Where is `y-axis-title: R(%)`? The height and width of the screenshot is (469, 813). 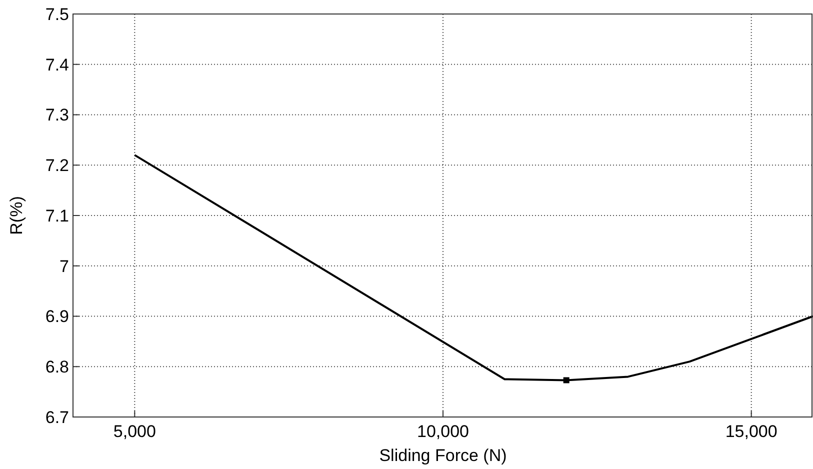 y-axis-title: R(%) is located at coordinates (16, 215).